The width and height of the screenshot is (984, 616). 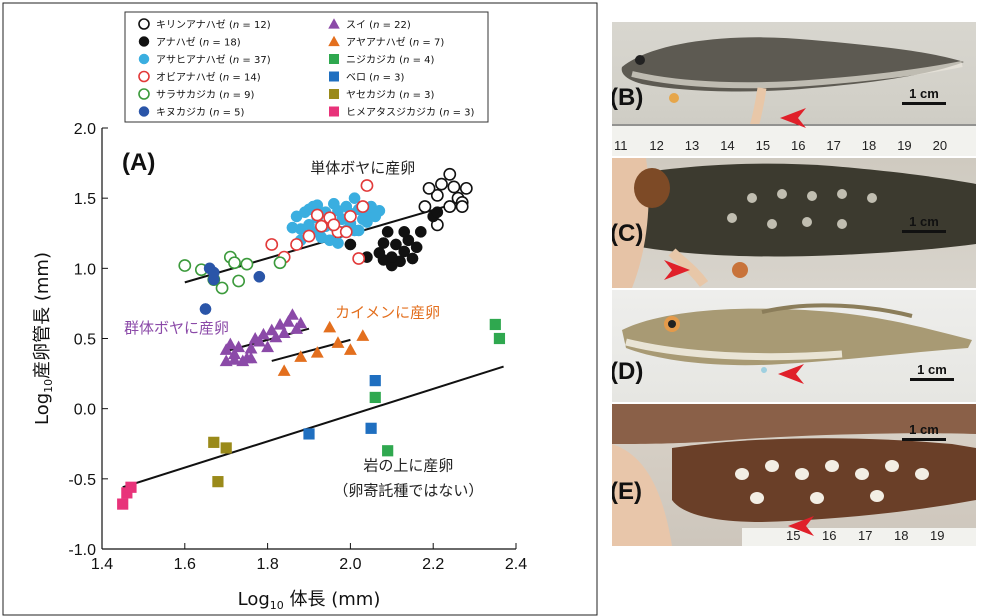 I want to click on scale-bar-c-label: 1 cm, so click(x=924, y=221).